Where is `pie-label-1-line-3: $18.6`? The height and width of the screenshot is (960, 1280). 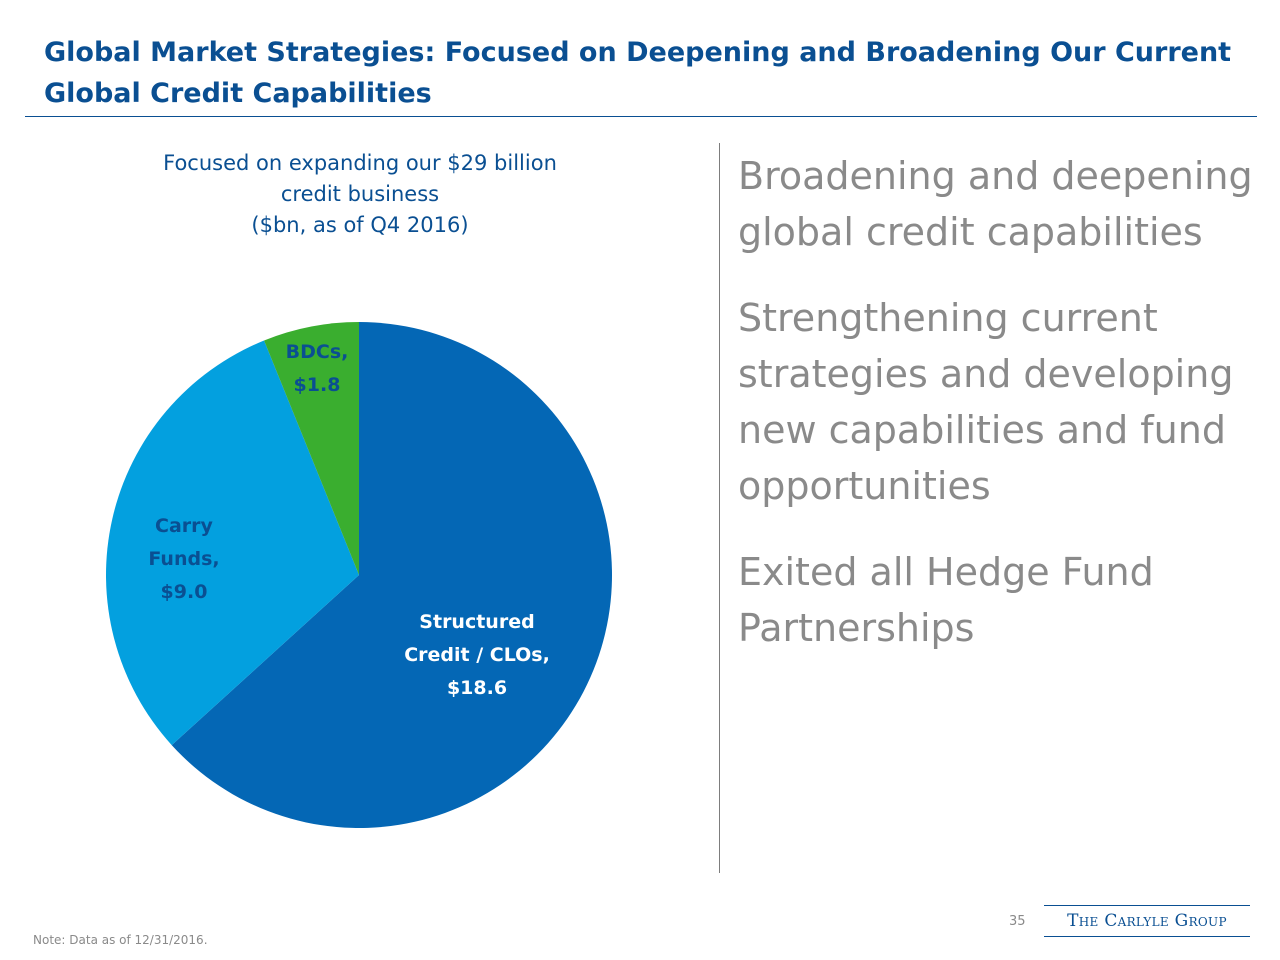
pie-label-1-line-3: $18.6 is located at coordinates (477, 688).